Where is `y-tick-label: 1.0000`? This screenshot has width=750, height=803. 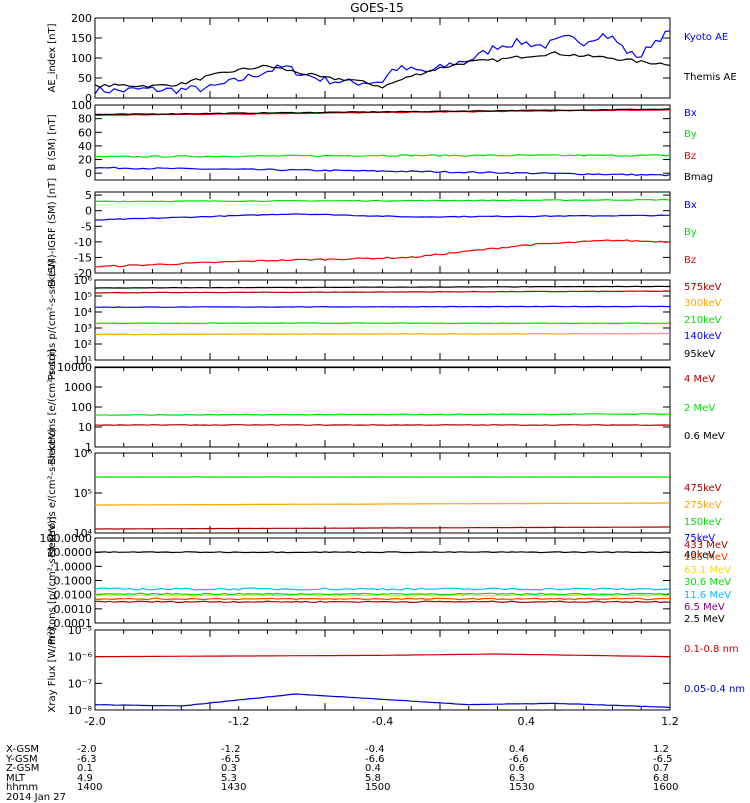
y-tick-label: 1.0000 is located at coordinates (73, 566).